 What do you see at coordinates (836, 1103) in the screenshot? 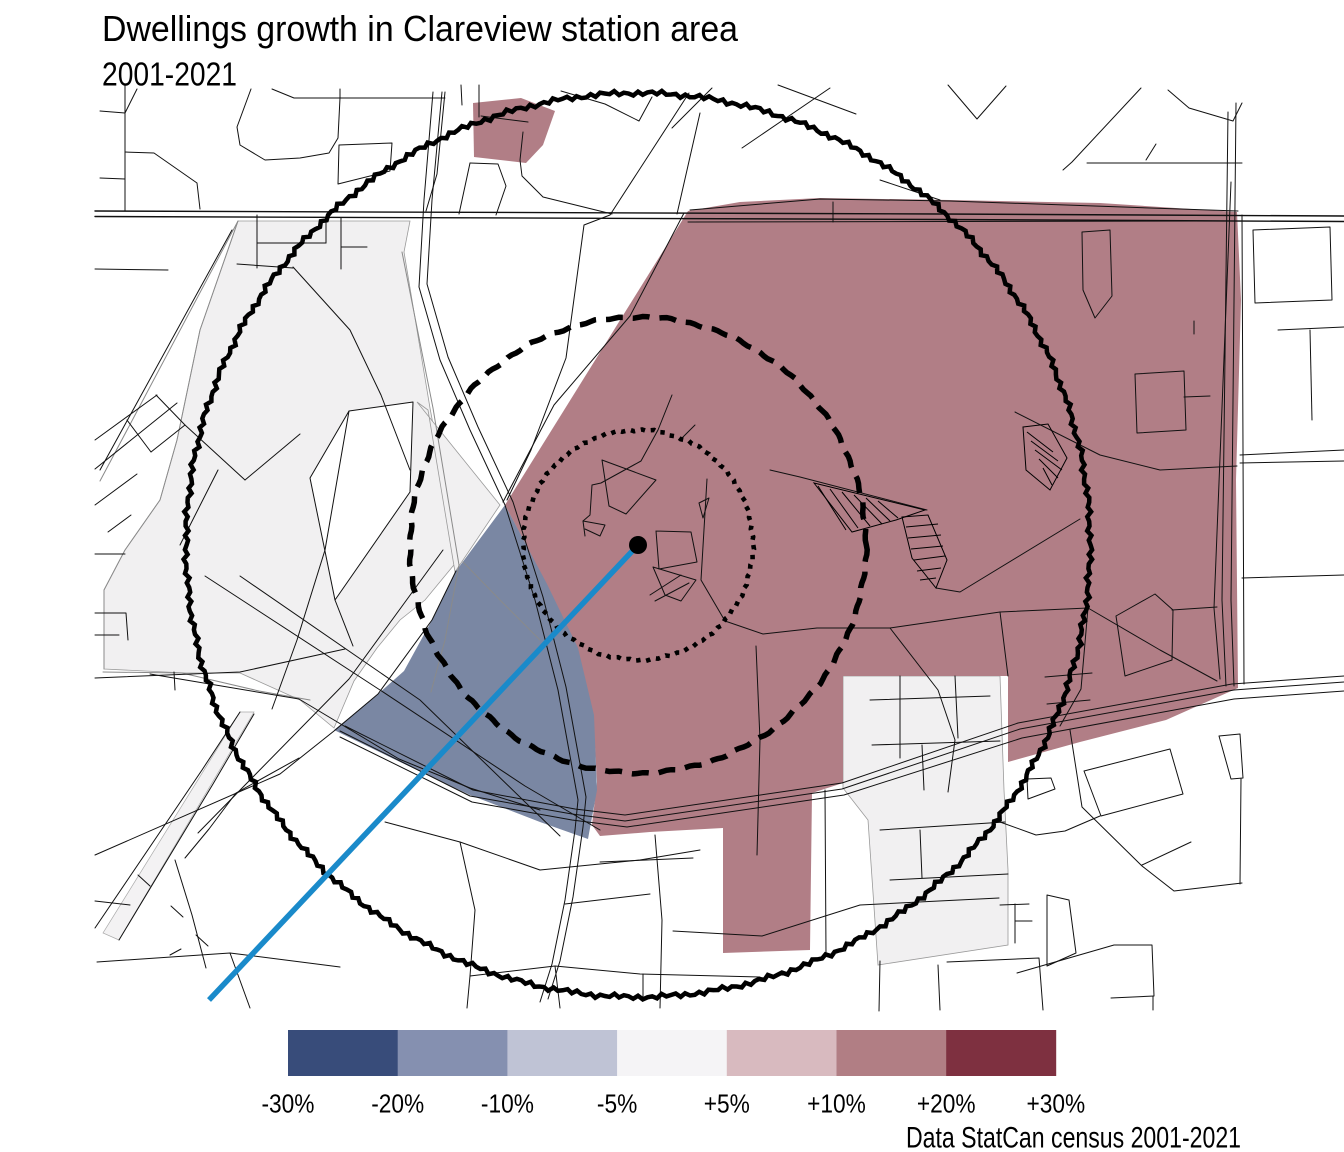
I see `svg-text: +10%` at bounding box center [836, 1103].